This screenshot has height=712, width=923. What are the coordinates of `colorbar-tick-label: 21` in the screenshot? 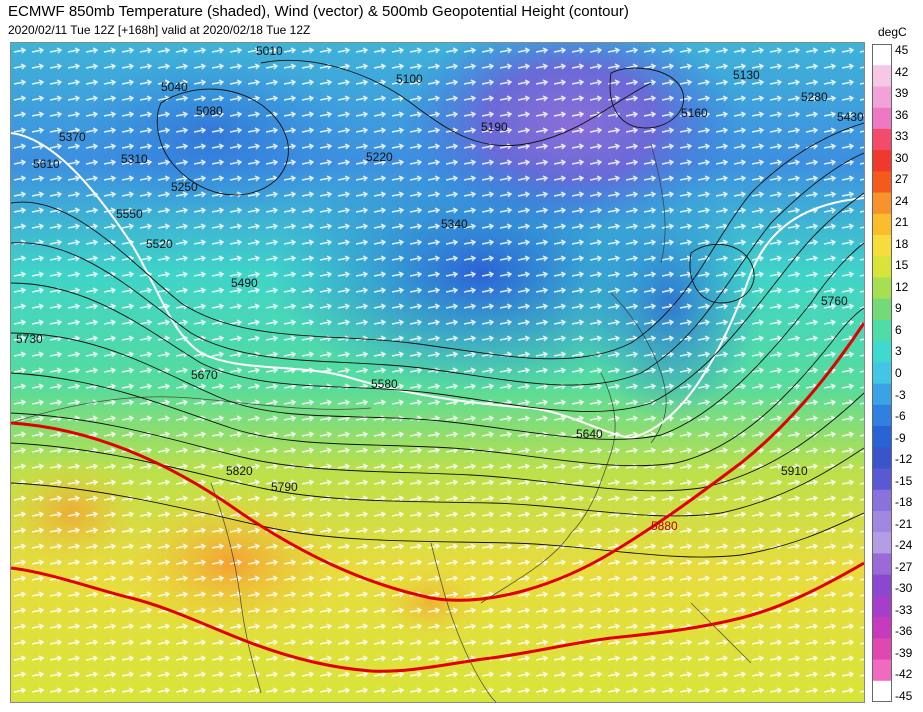 It's located at (902, 222).